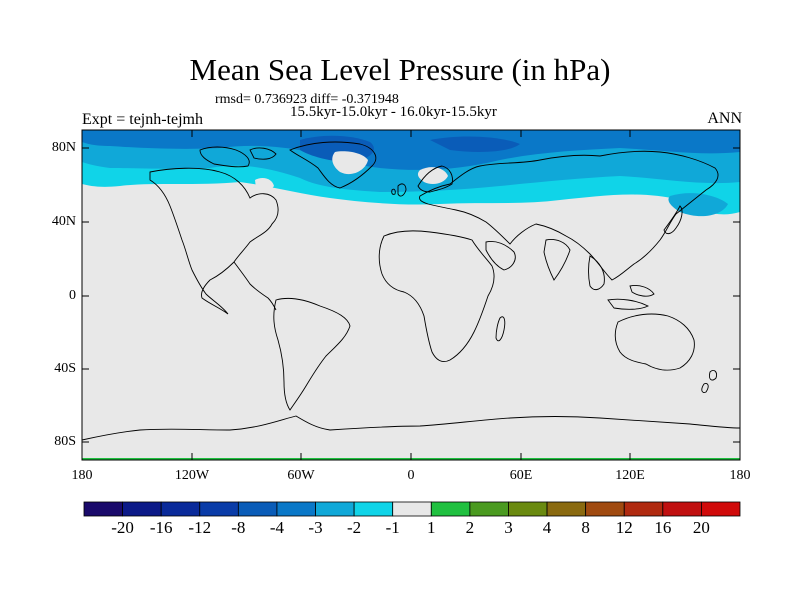 The width and height of the screenshot is (800, 600). Describe the element at coordinates (142, 119) in the screenshot. I see `experiment-label: Expt = tejnh-tejmh` at that location.